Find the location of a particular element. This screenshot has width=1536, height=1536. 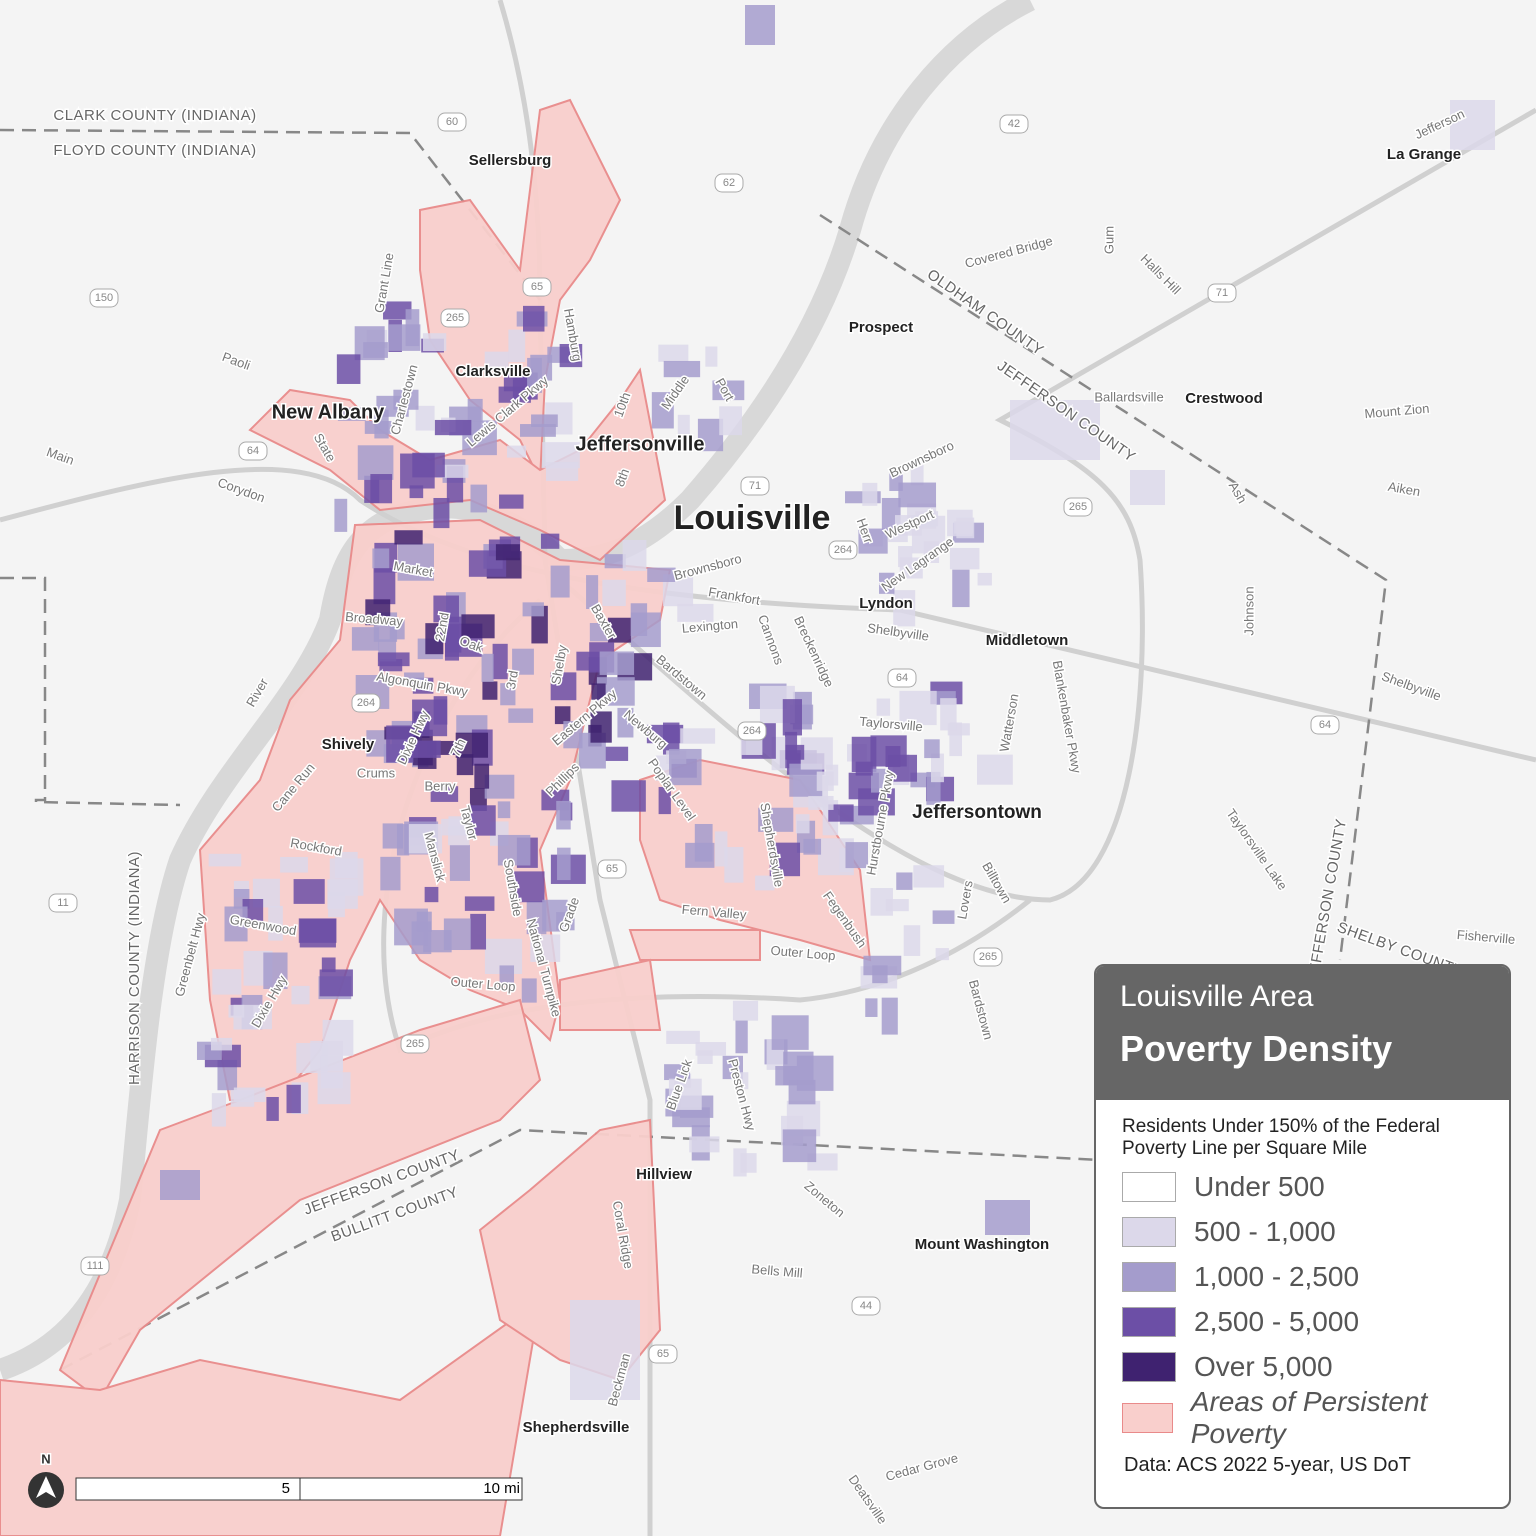

road-label: Bardstown is located at coordinates (981, 1009).